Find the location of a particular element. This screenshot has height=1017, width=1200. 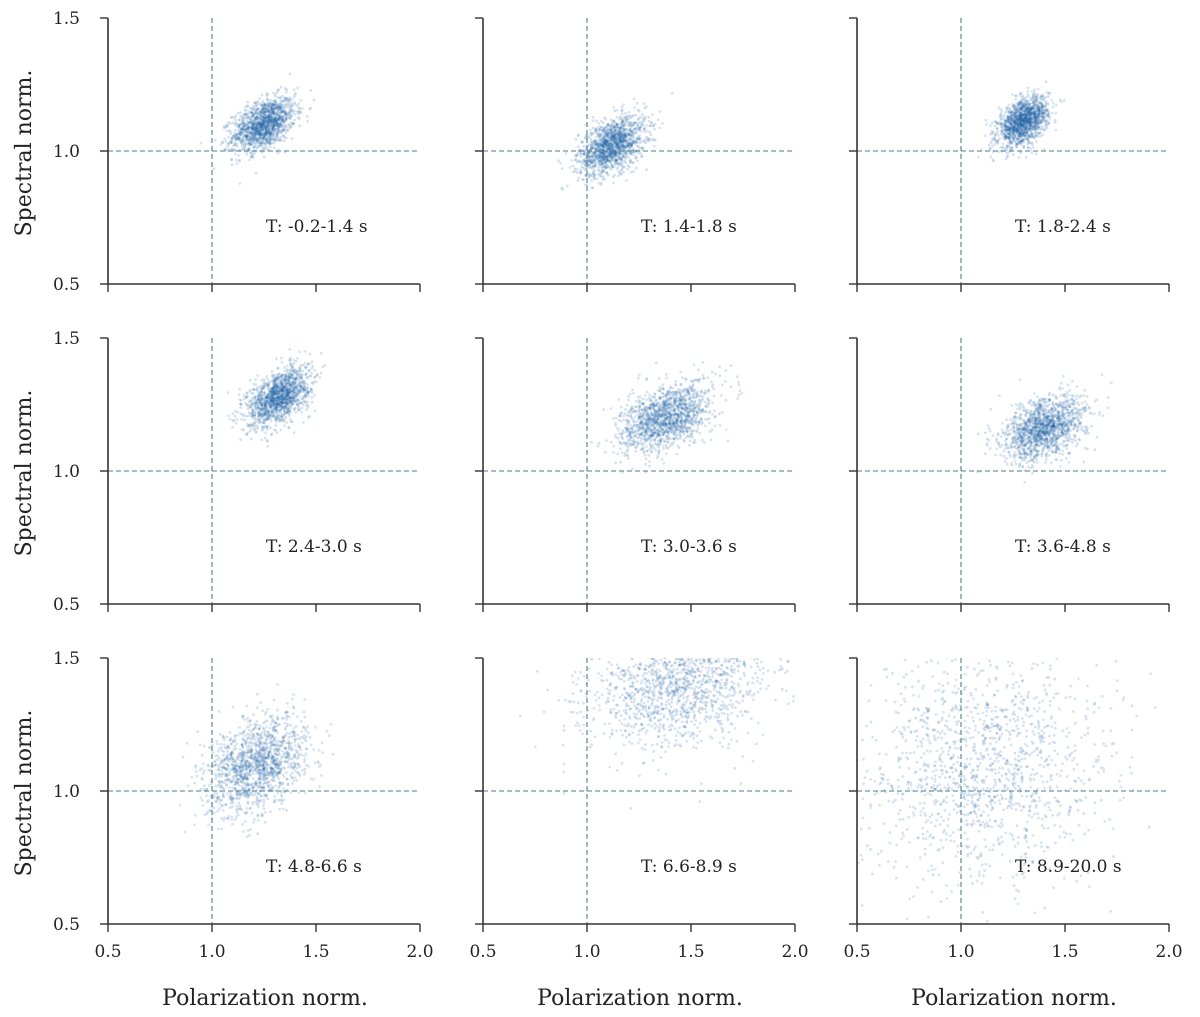

panel-3: T: 1.8-2.4 s is located at coordinates (1009, 154).